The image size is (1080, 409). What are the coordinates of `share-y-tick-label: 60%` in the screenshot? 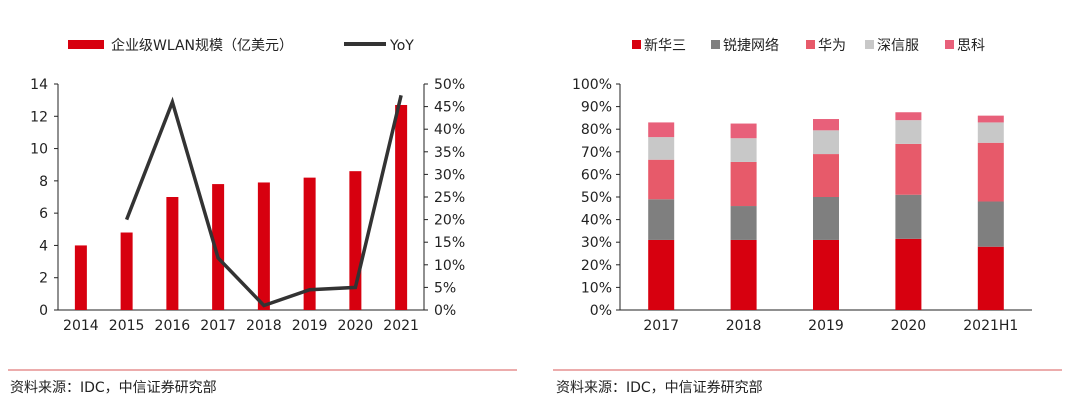 It's located at (596, 175).